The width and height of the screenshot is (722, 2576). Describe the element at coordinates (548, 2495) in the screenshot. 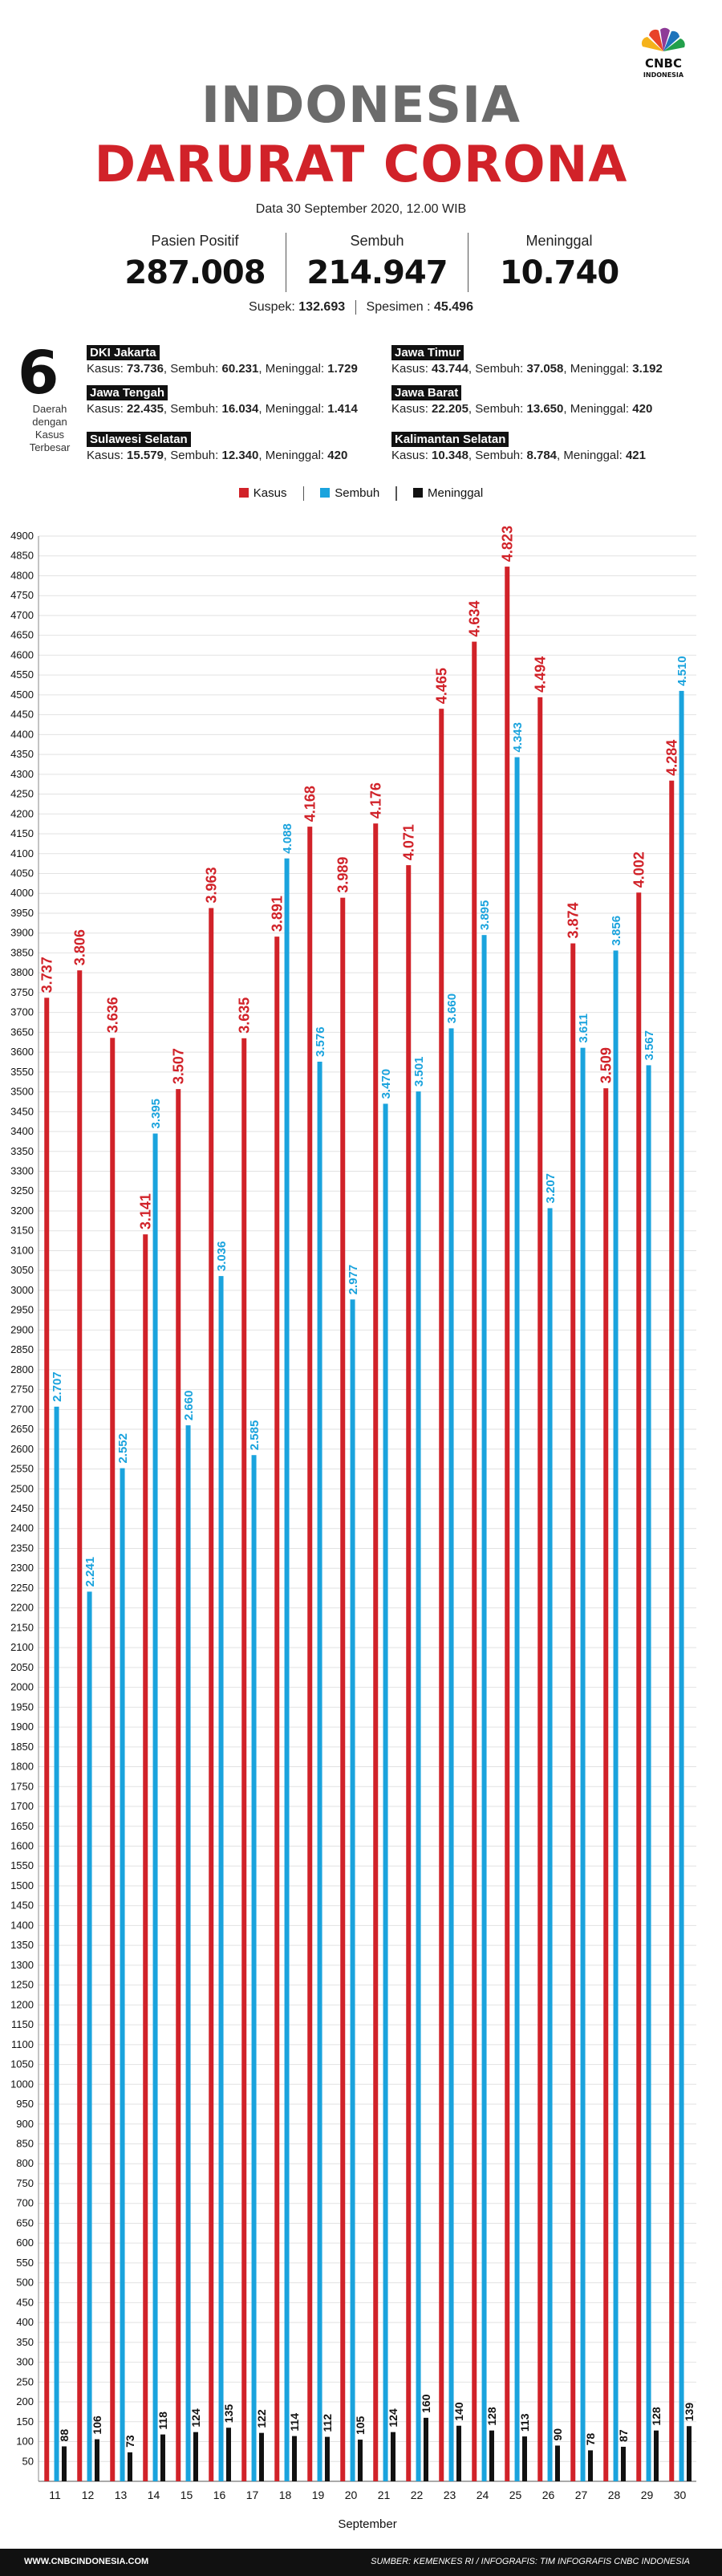

I see `x-tick-label: 26` at that location.